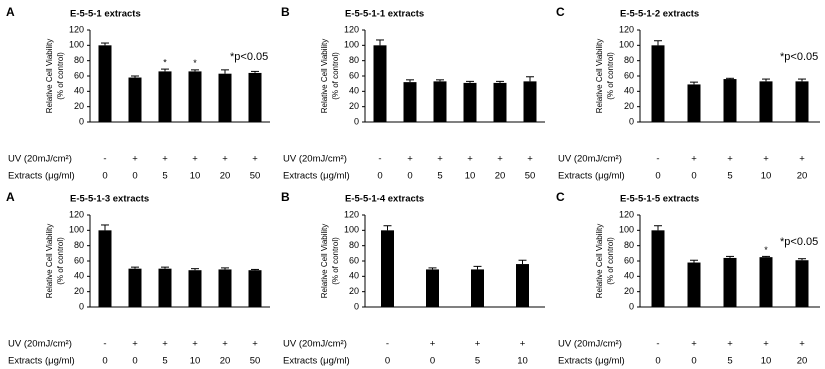 The width and height of the screenshot is (825, 369). What do you see at coordinates (657, 344) in the screenshot?
I see `uv-label: -` at bounding box center [657, 344].